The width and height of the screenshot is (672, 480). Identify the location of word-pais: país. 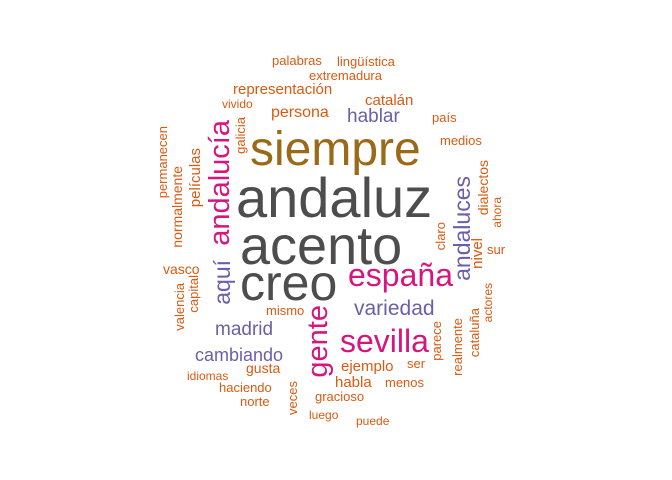
(444, 117).